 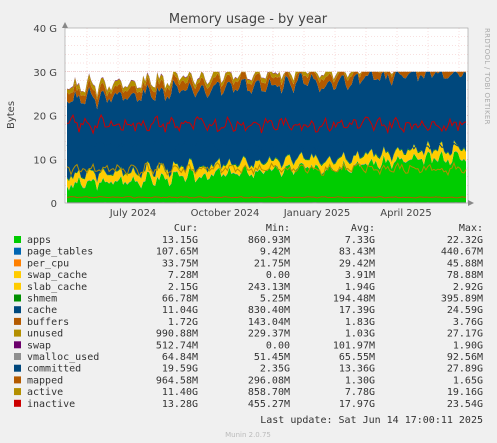 What do you see at coordinates (278, 228) in the screenshot?
I see `legend-header-min: Min:` at bounding box center [278, 228].